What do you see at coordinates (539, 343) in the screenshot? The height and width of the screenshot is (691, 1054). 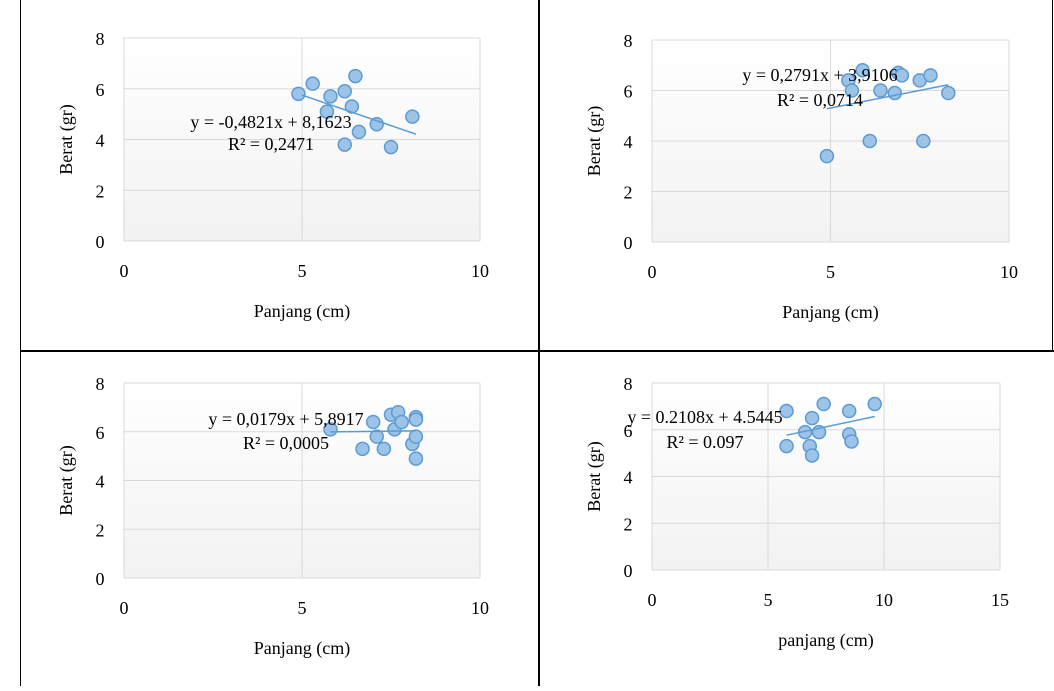 I see `table-border-middle` at bounding box center [539, 343].